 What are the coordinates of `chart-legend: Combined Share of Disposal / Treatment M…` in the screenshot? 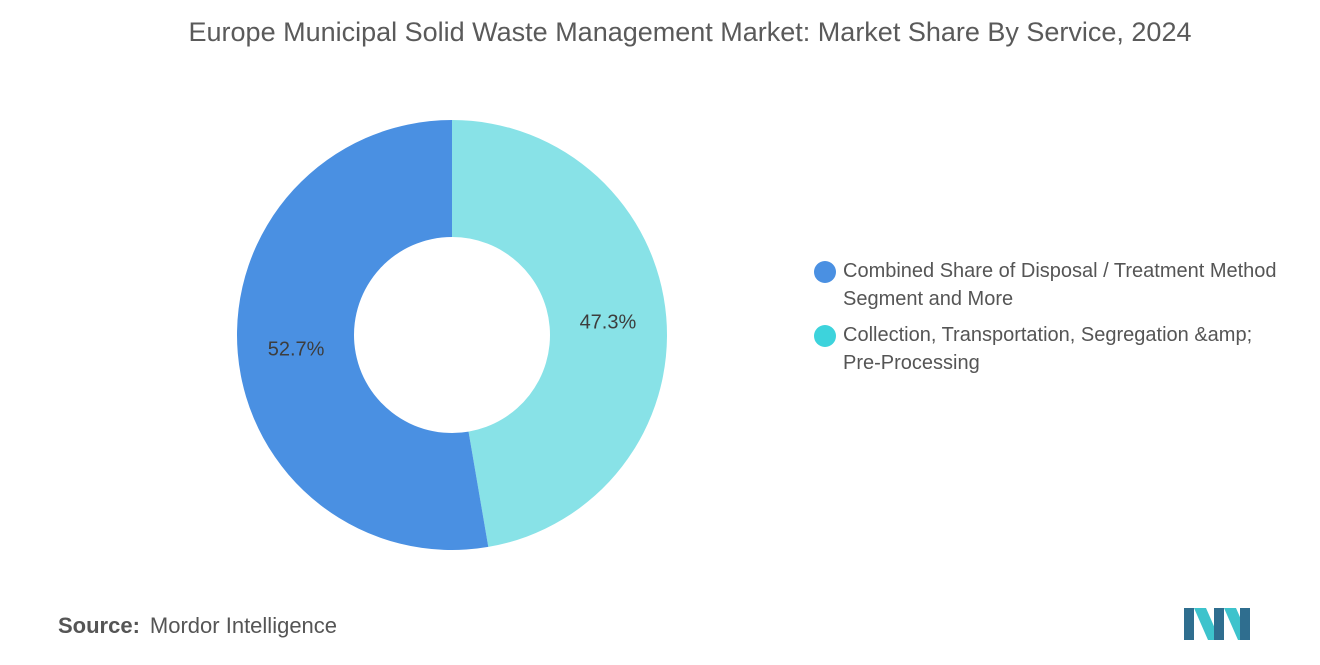 It's located at (1054, 321).